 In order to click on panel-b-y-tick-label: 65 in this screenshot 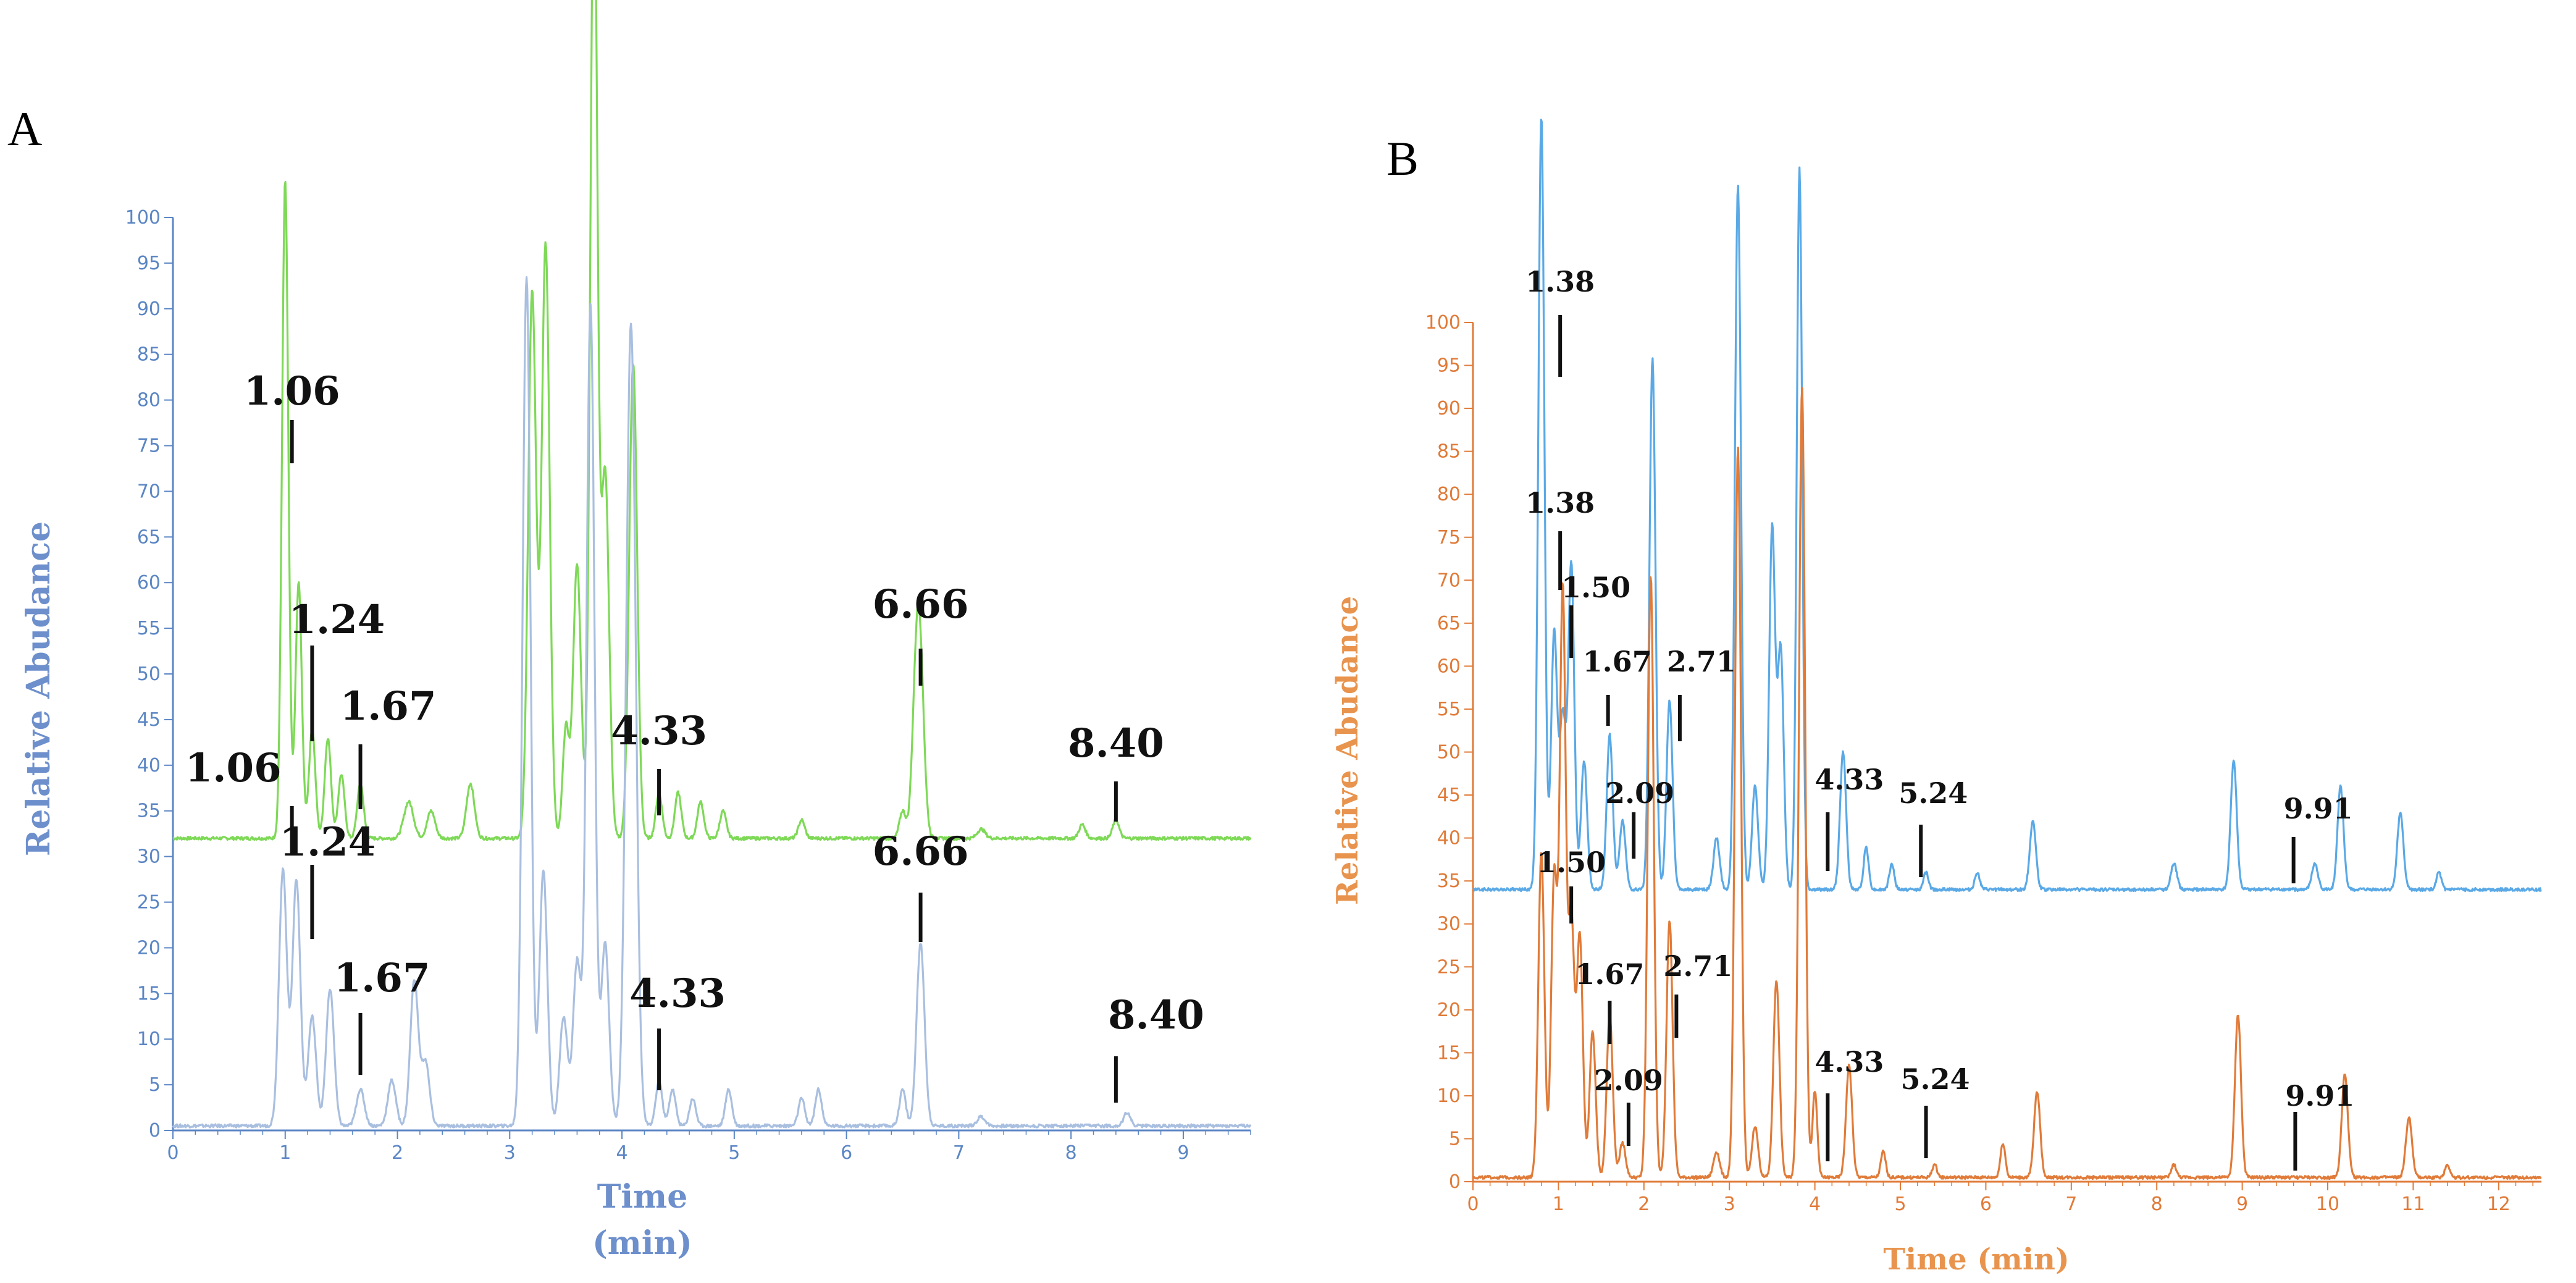, I will do `click(1449, 623)`.